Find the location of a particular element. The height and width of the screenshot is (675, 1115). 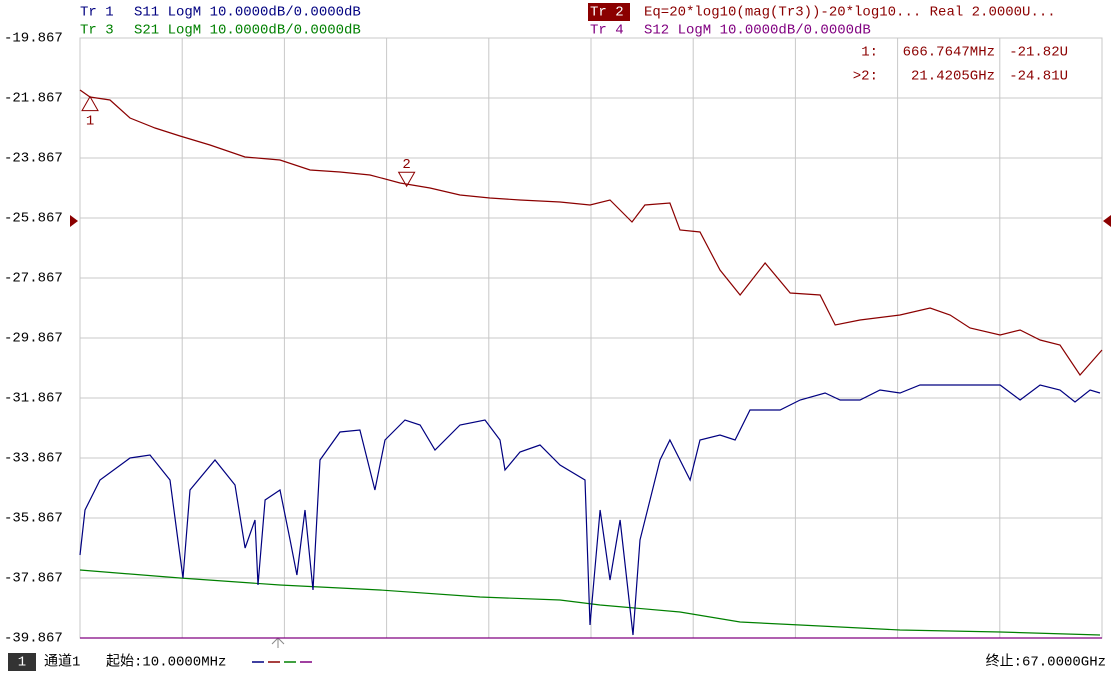

status-bar is located at coordinates (557, 662).